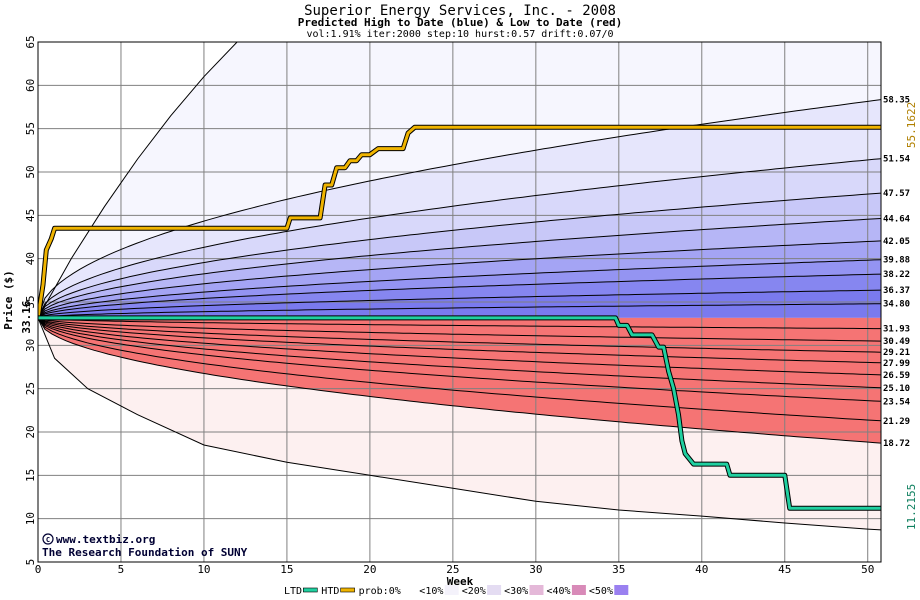 The width and height of the screenshot is (920, 600). What do you see at coordinates (474, 591) in the screenshot?
I see `legend-label: <20%` at bounding box center [474, 591].